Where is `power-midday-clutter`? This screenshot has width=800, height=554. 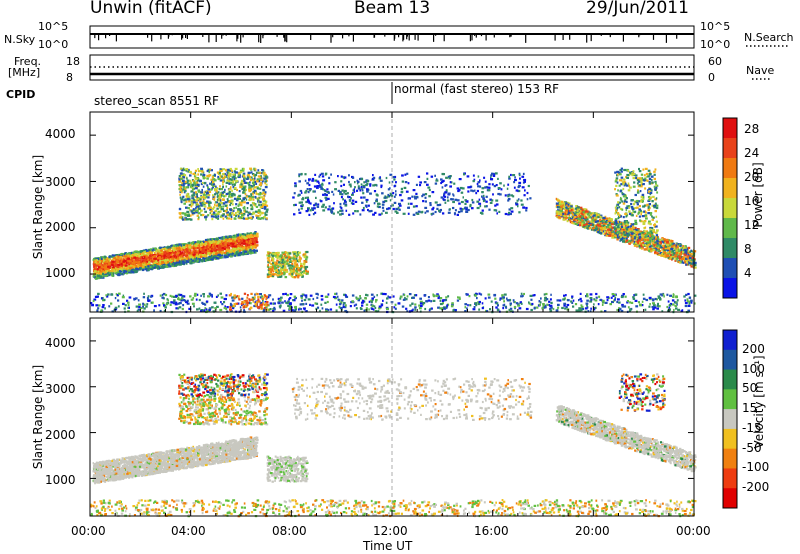 power-midday-clutter is located at coordinates (412, 194).